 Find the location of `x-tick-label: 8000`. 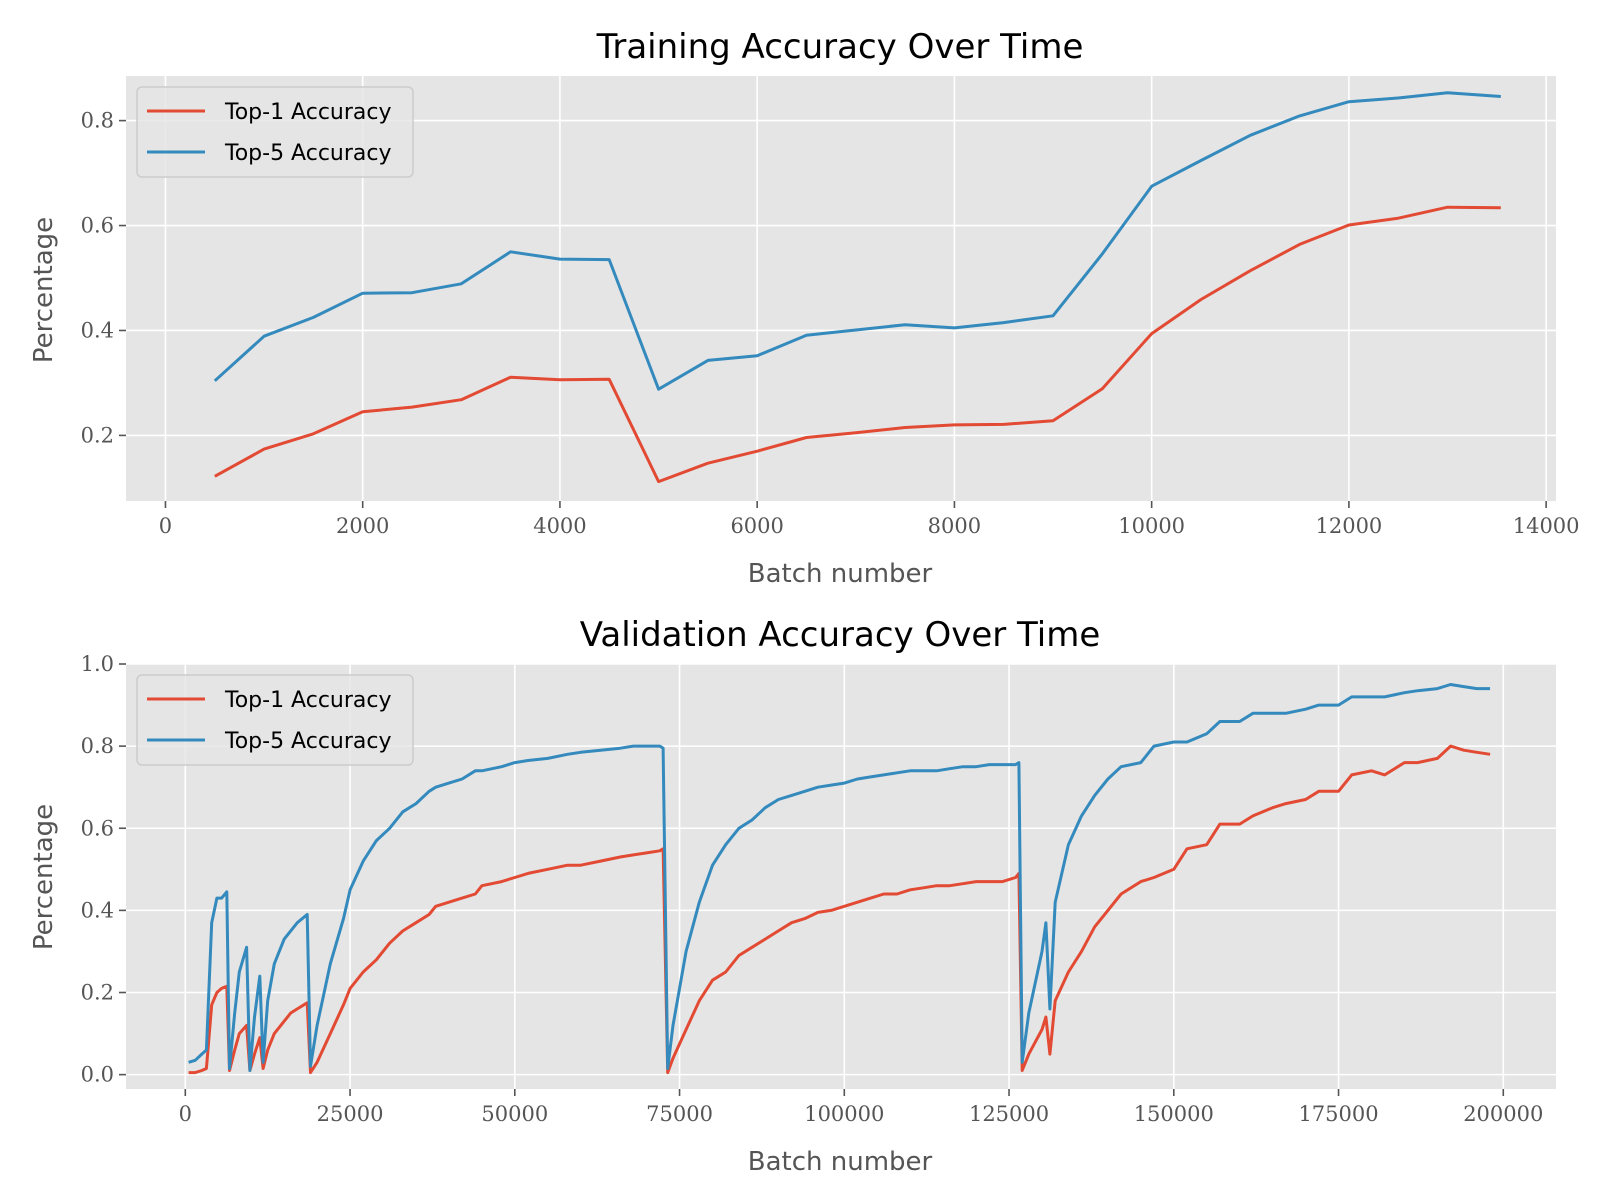

x-tick-label: 8000 is located at coordinates (954, 526).